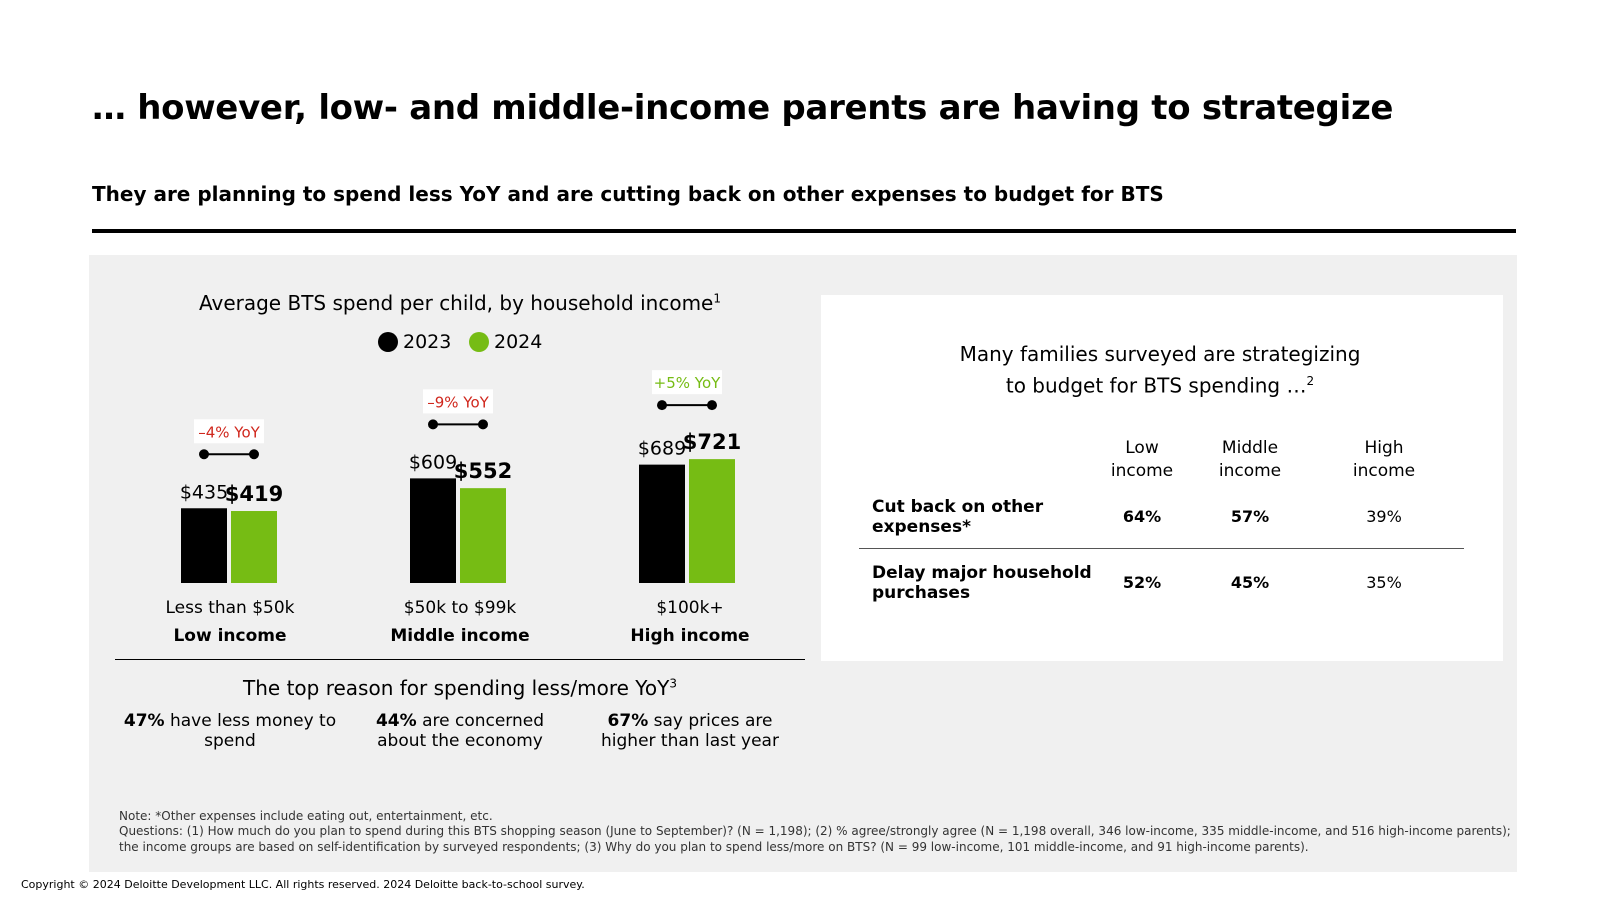 This screenshot has width=1600, height=900. I want to click on column-header-high: High income, so click(1384, 459).